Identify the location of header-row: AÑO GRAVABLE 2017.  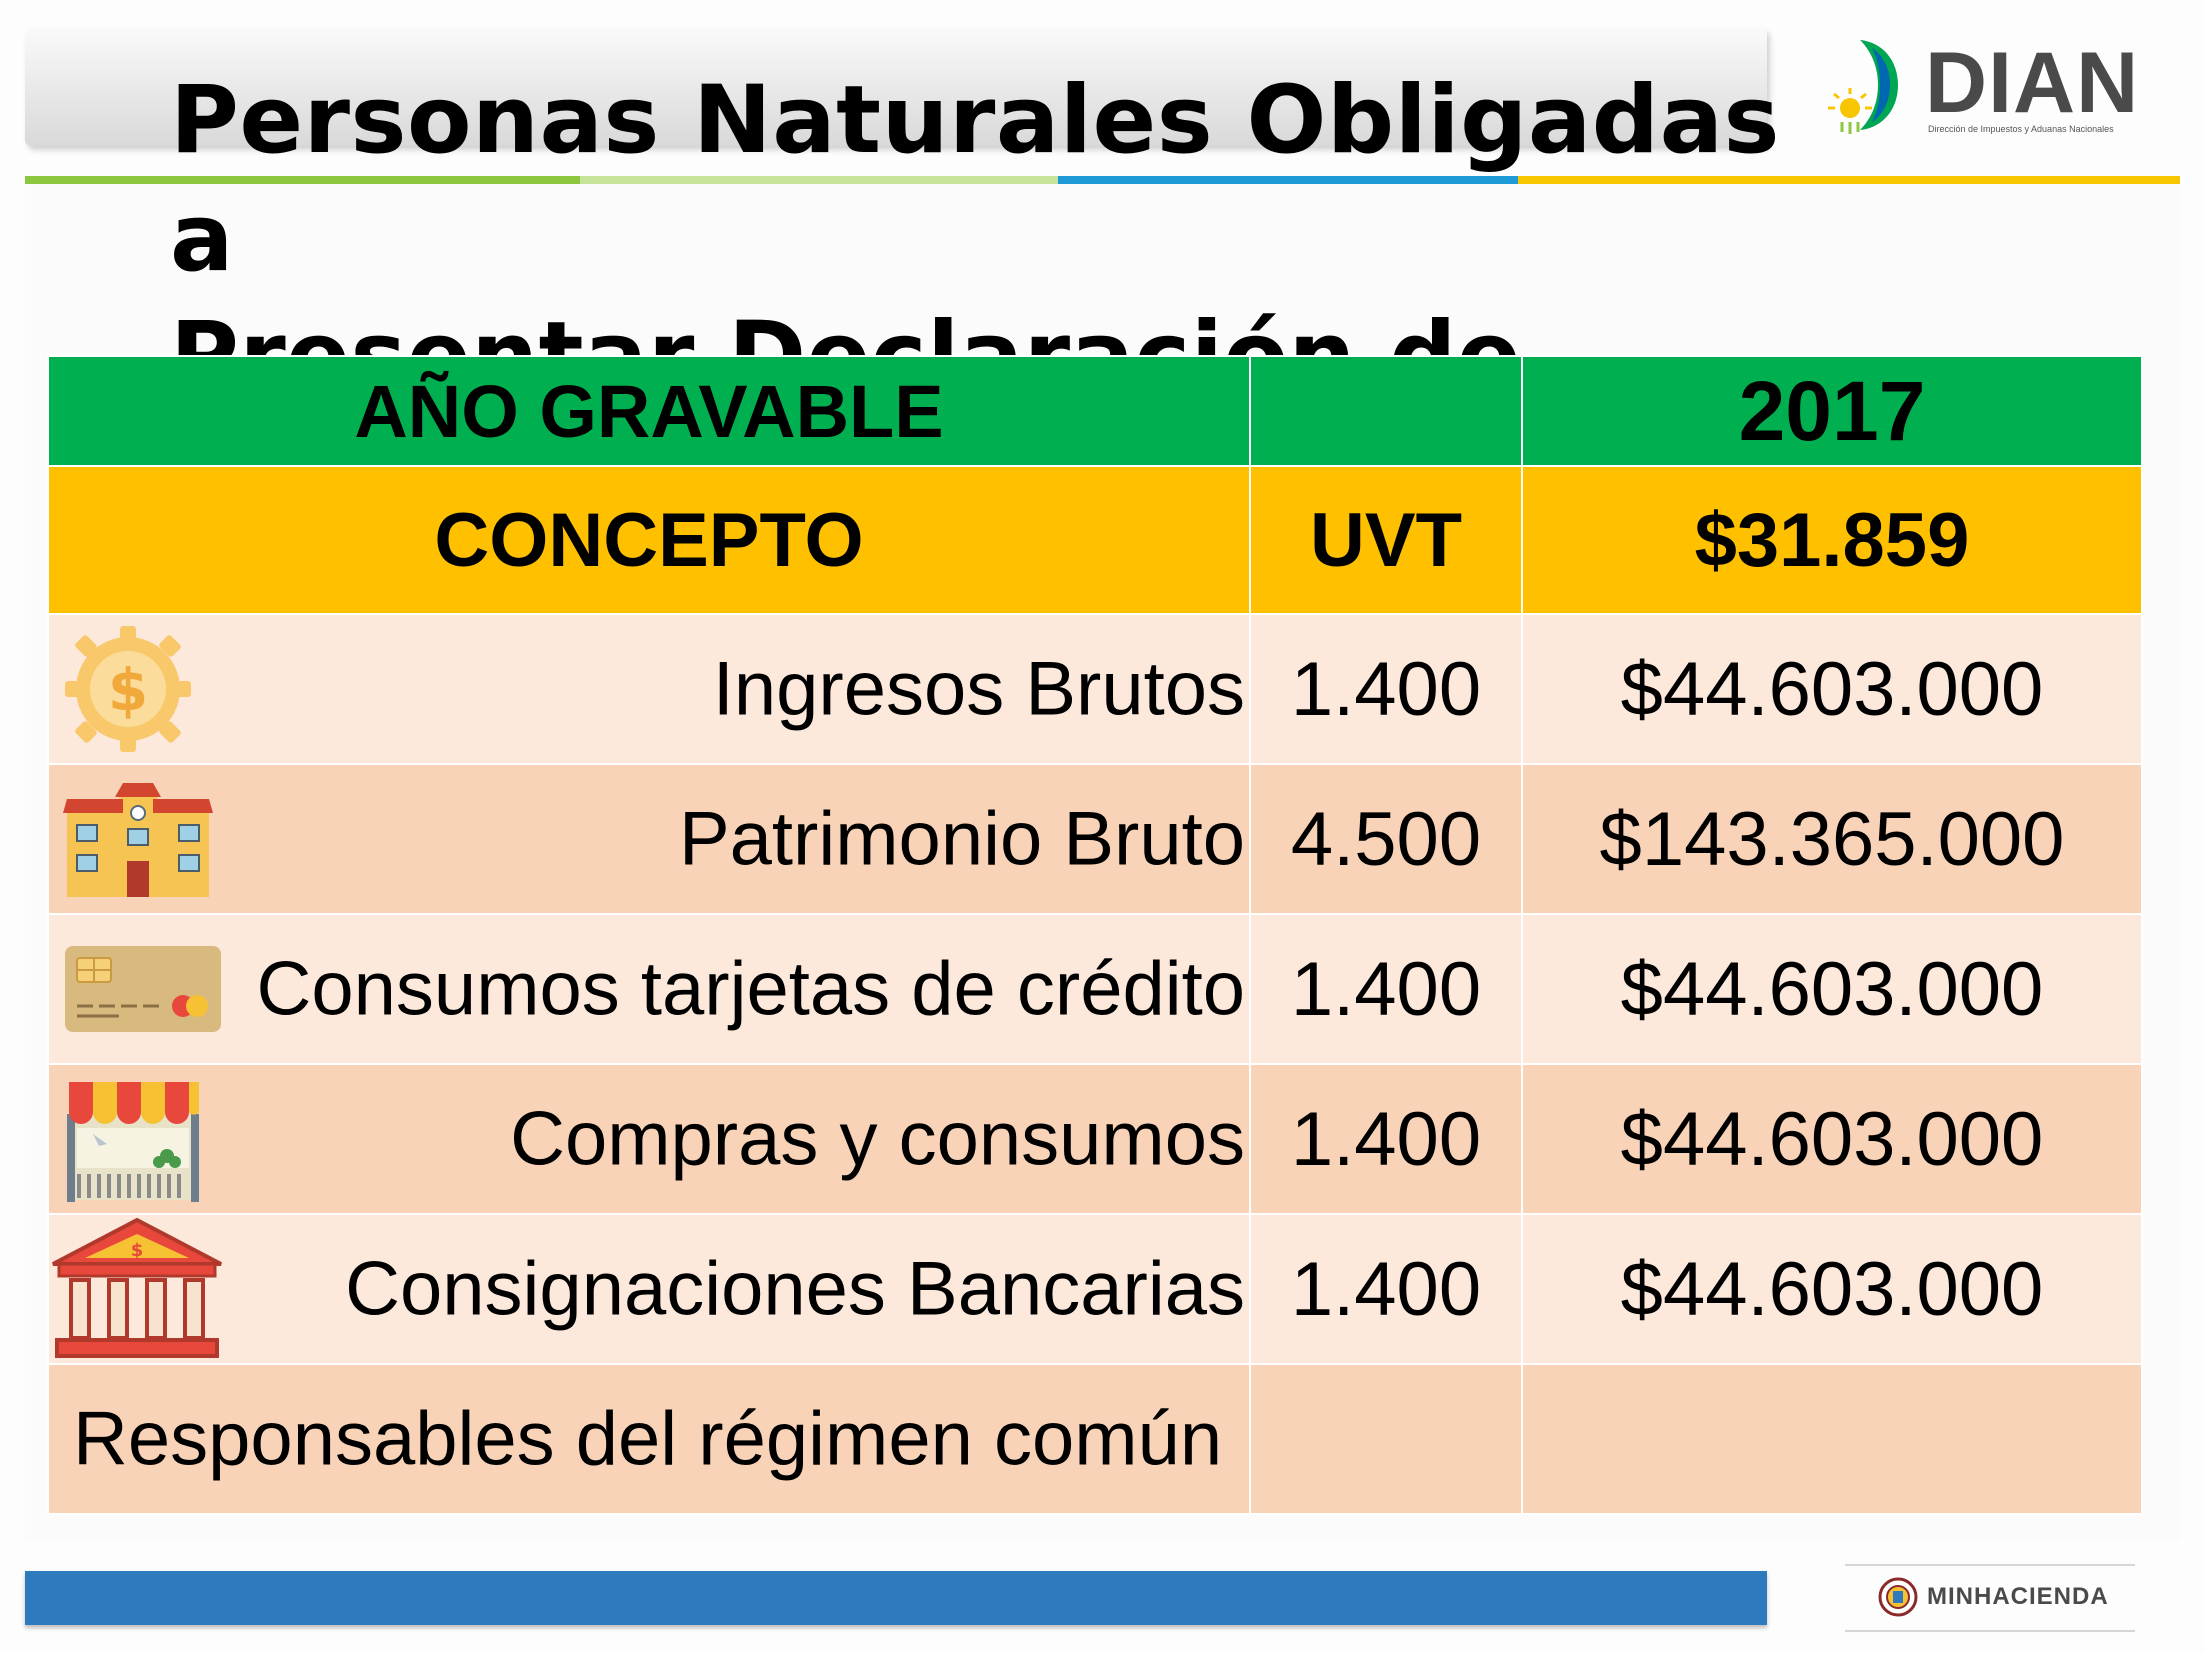
(1095, 411).